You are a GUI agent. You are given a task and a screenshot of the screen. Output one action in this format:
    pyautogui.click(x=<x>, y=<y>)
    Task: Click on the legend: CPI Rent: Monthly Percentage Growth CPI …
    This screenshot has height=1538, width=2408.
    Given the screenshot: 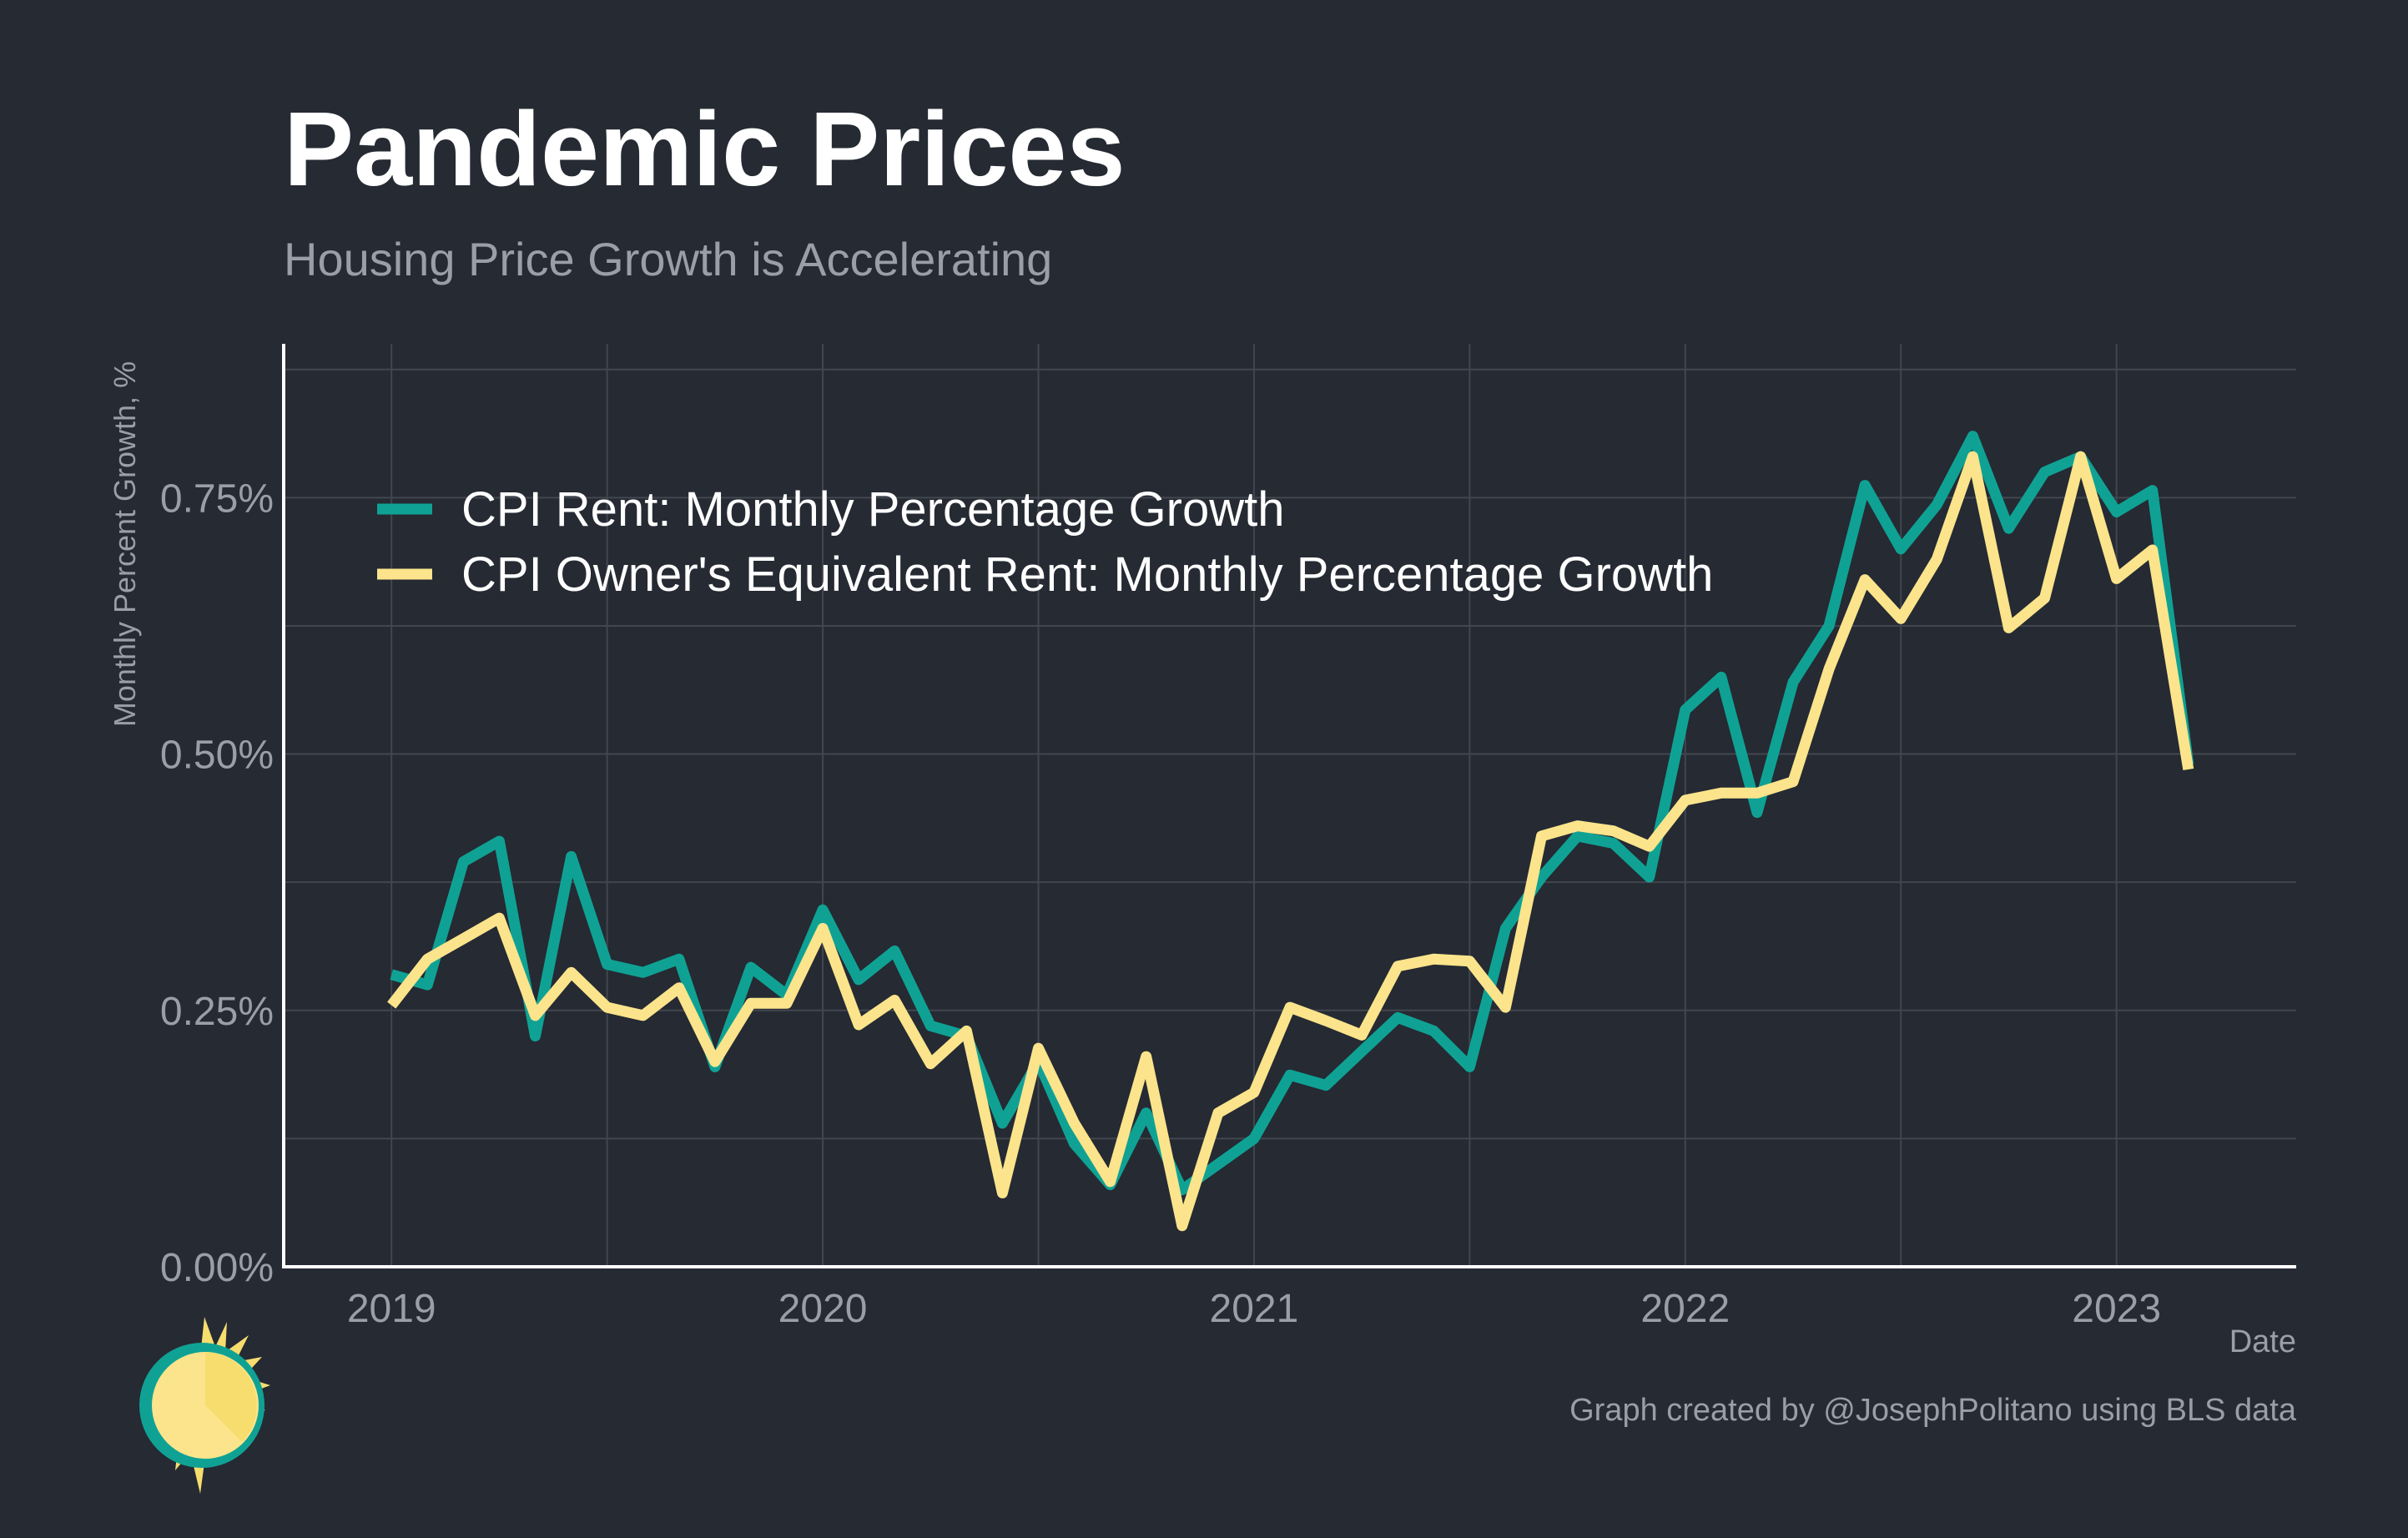 What is the action you would take?
    pyautogui.click(x=1045, y=542)
    